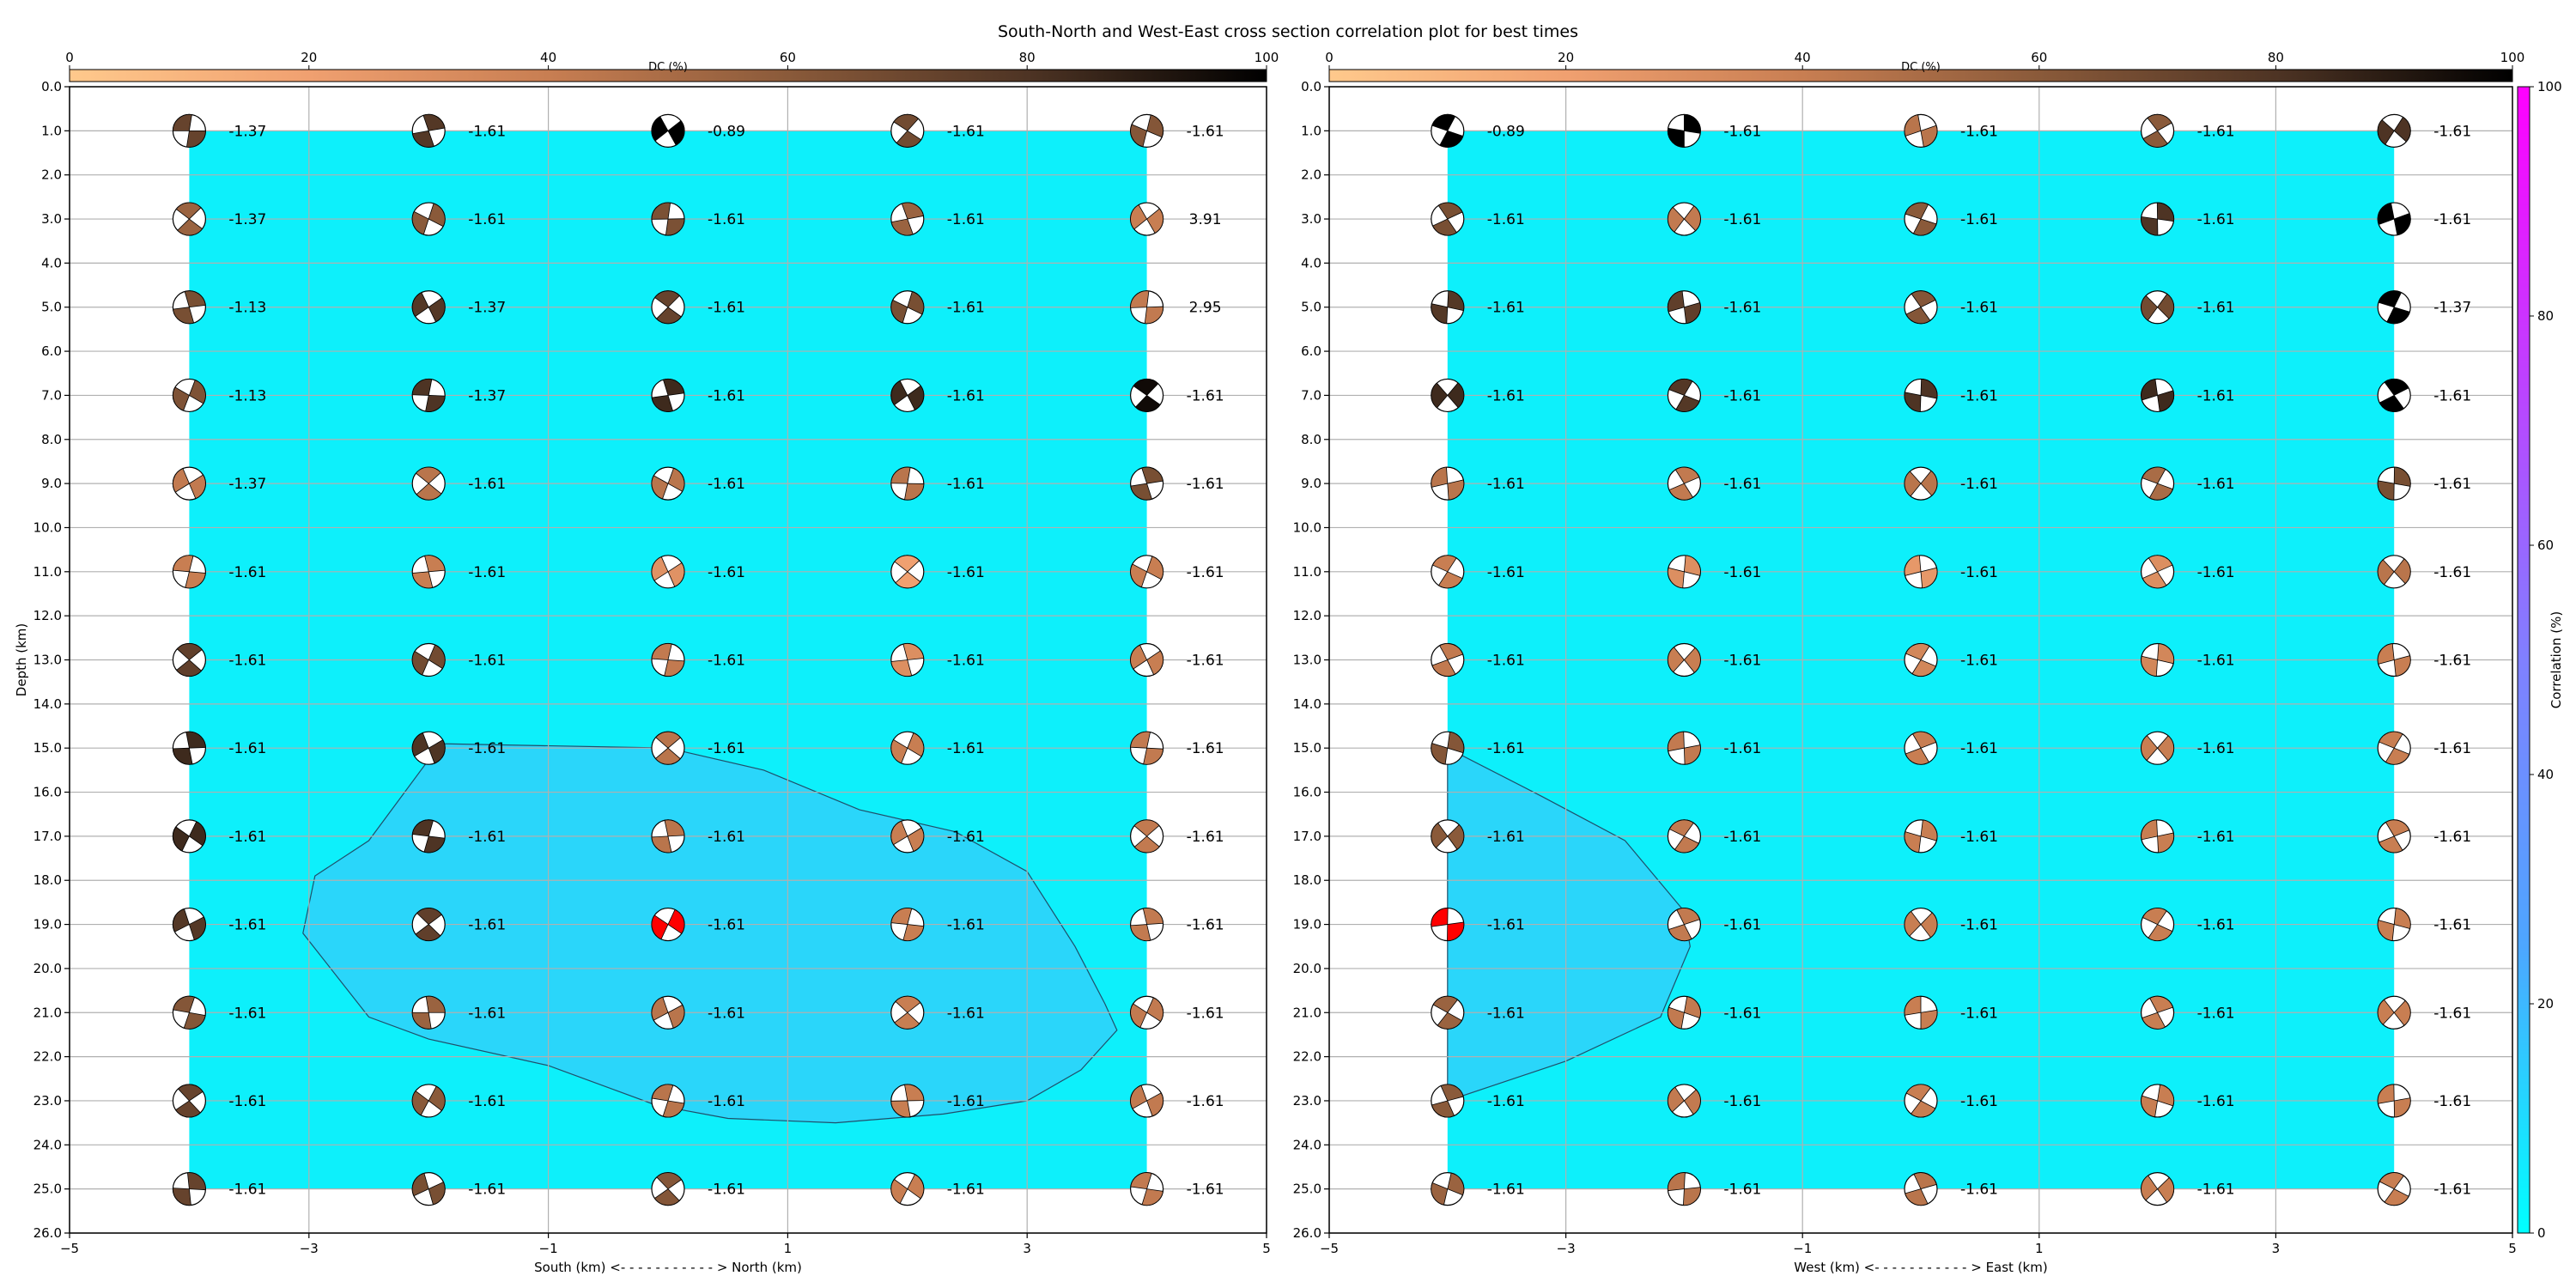 Image resolution: width=2576 pixels, height=1288 pixels. What do you see at coordinates (48, 925) in the screenshot?
I see `y-tick-label: 19.0` at bounding box center [48, 925].